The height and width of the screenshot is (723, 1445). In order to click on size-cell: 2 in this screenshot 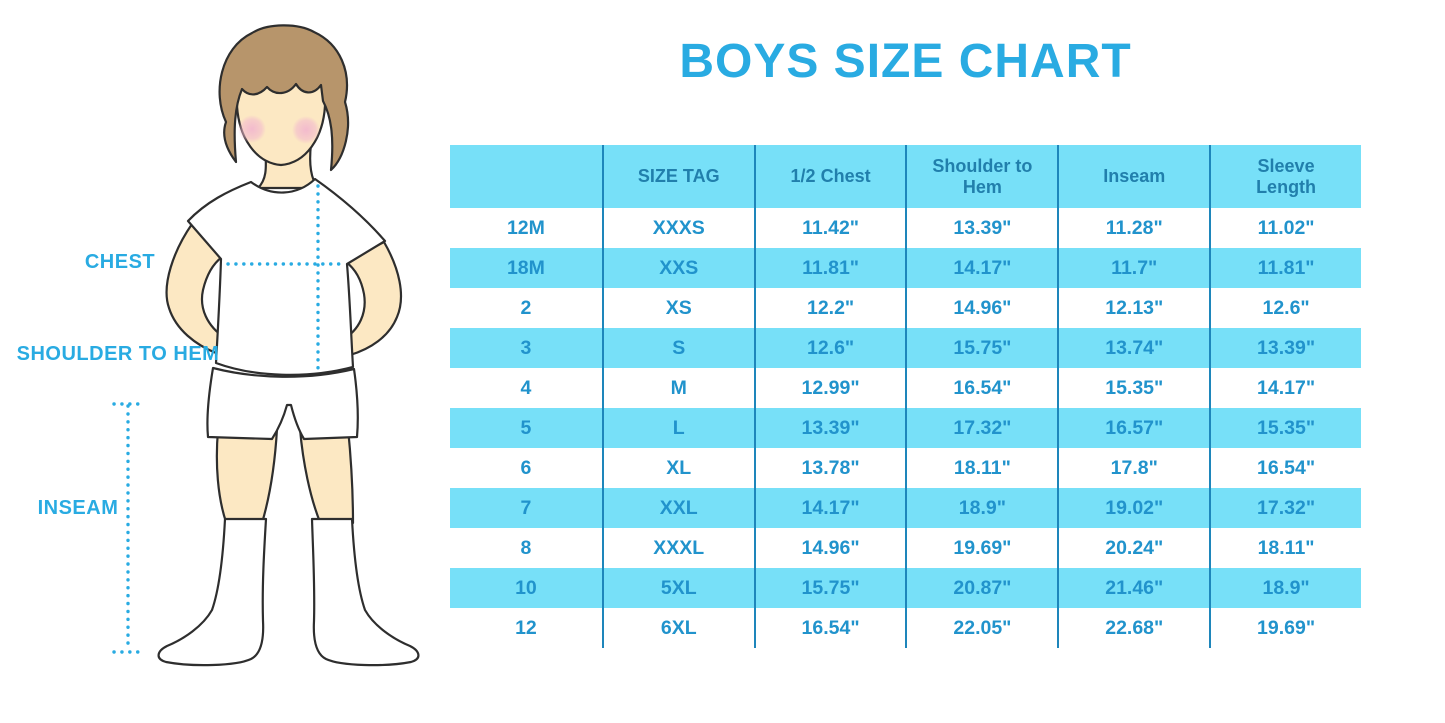, I will do `click(526, 307)`.